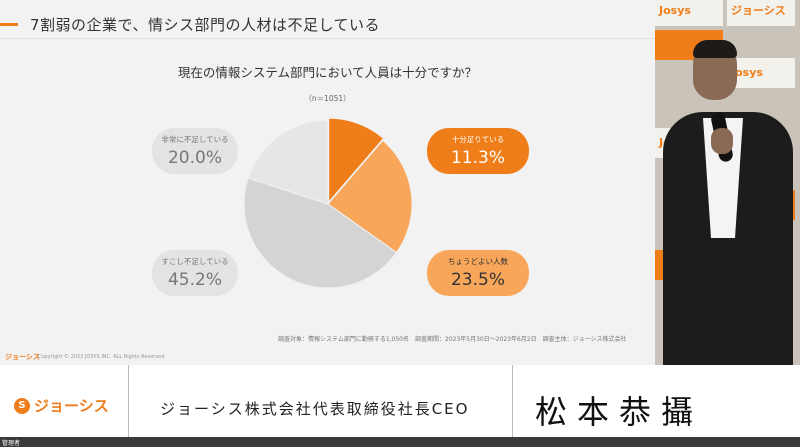 The width and height of the screenshot is (800, 447). What do you see at coordinates (327, 72) in the screenshot?
I see `chart-question: 現在の情報システム部門において人員は十分ですか？` at bounding box center [327, 72].